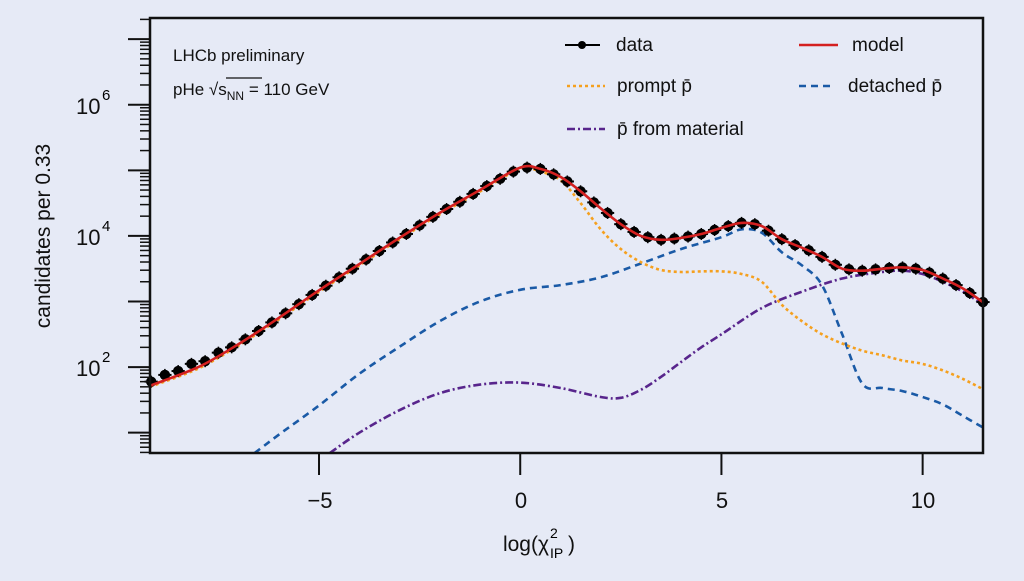 The image size is (1024, 581). What do you see at coordinates (319, 500) in the screenshot?
I see `x-tick-label: −5` at bounding box center [319, 500].